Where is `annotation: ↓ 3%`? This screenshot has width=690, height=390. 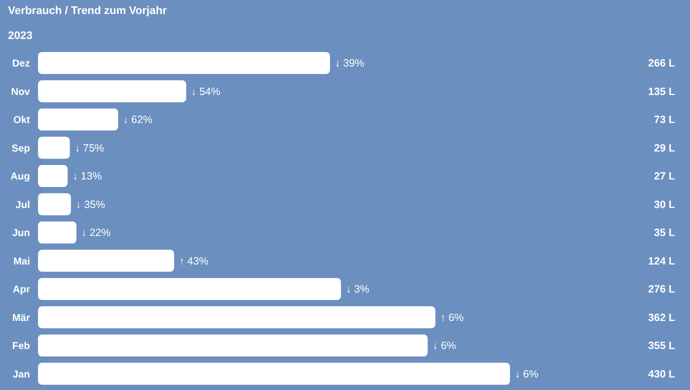 annotation: ↓ 3% is located at coordinates (358, 290).